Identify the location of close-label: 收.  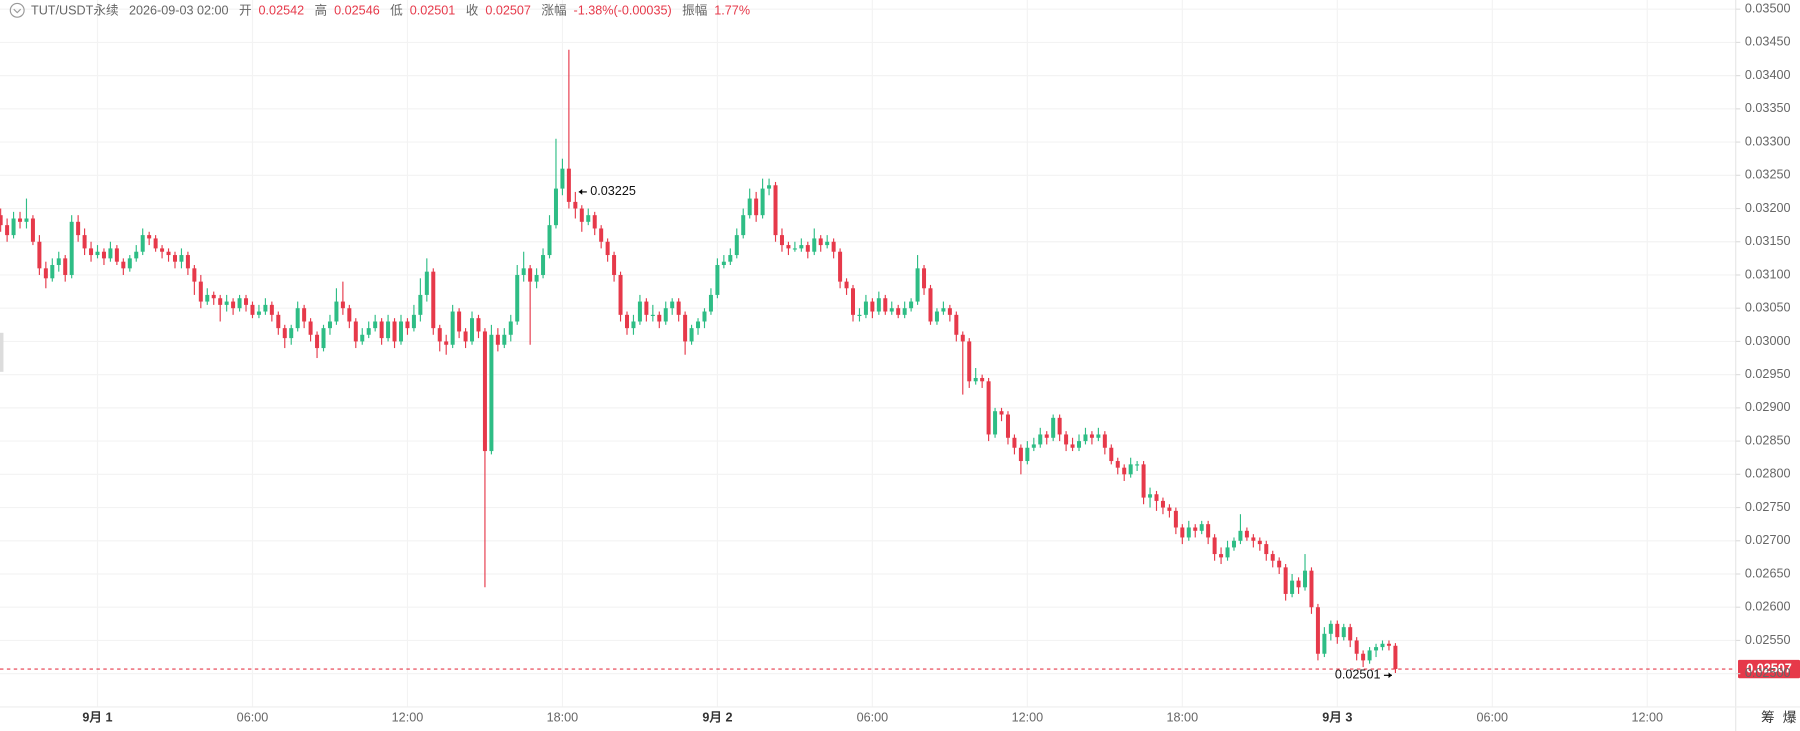
(472, 11).